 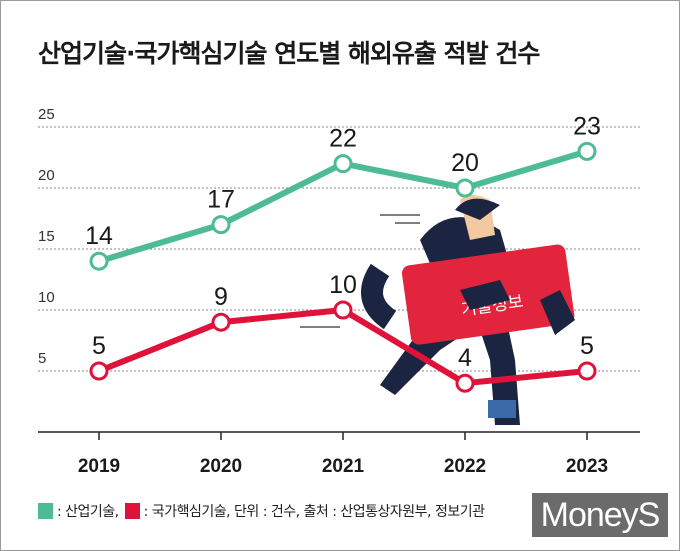 I want to click on y-tick-label: 20, so click(x=46, y=175).